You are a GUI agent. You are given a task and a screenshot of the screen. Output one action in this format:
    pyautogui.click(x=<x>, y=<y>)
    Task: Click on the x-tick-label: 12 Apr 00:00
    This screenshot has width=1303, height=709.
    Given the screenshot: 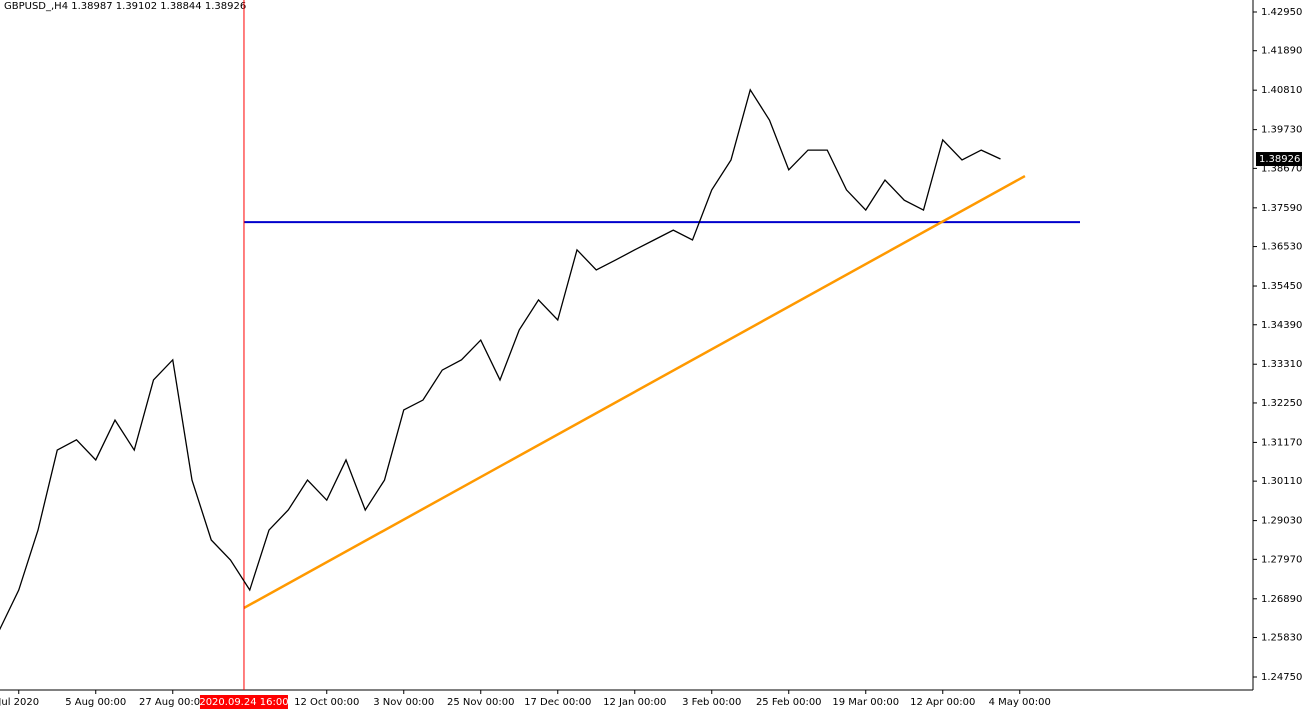 What is the action you would take?
    pyautogui.click(x=942, y=702)
    